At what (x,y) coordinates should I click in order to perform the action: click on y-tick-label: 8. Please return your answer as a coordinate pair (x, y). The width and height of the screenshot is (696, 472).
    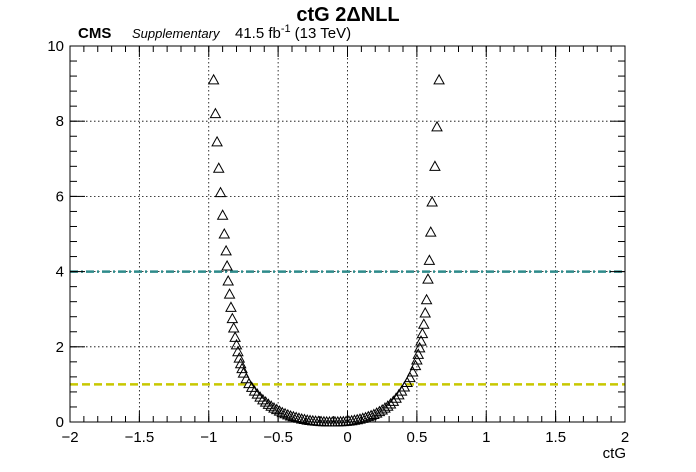
    Looking at the image, I should click on (60, 121).